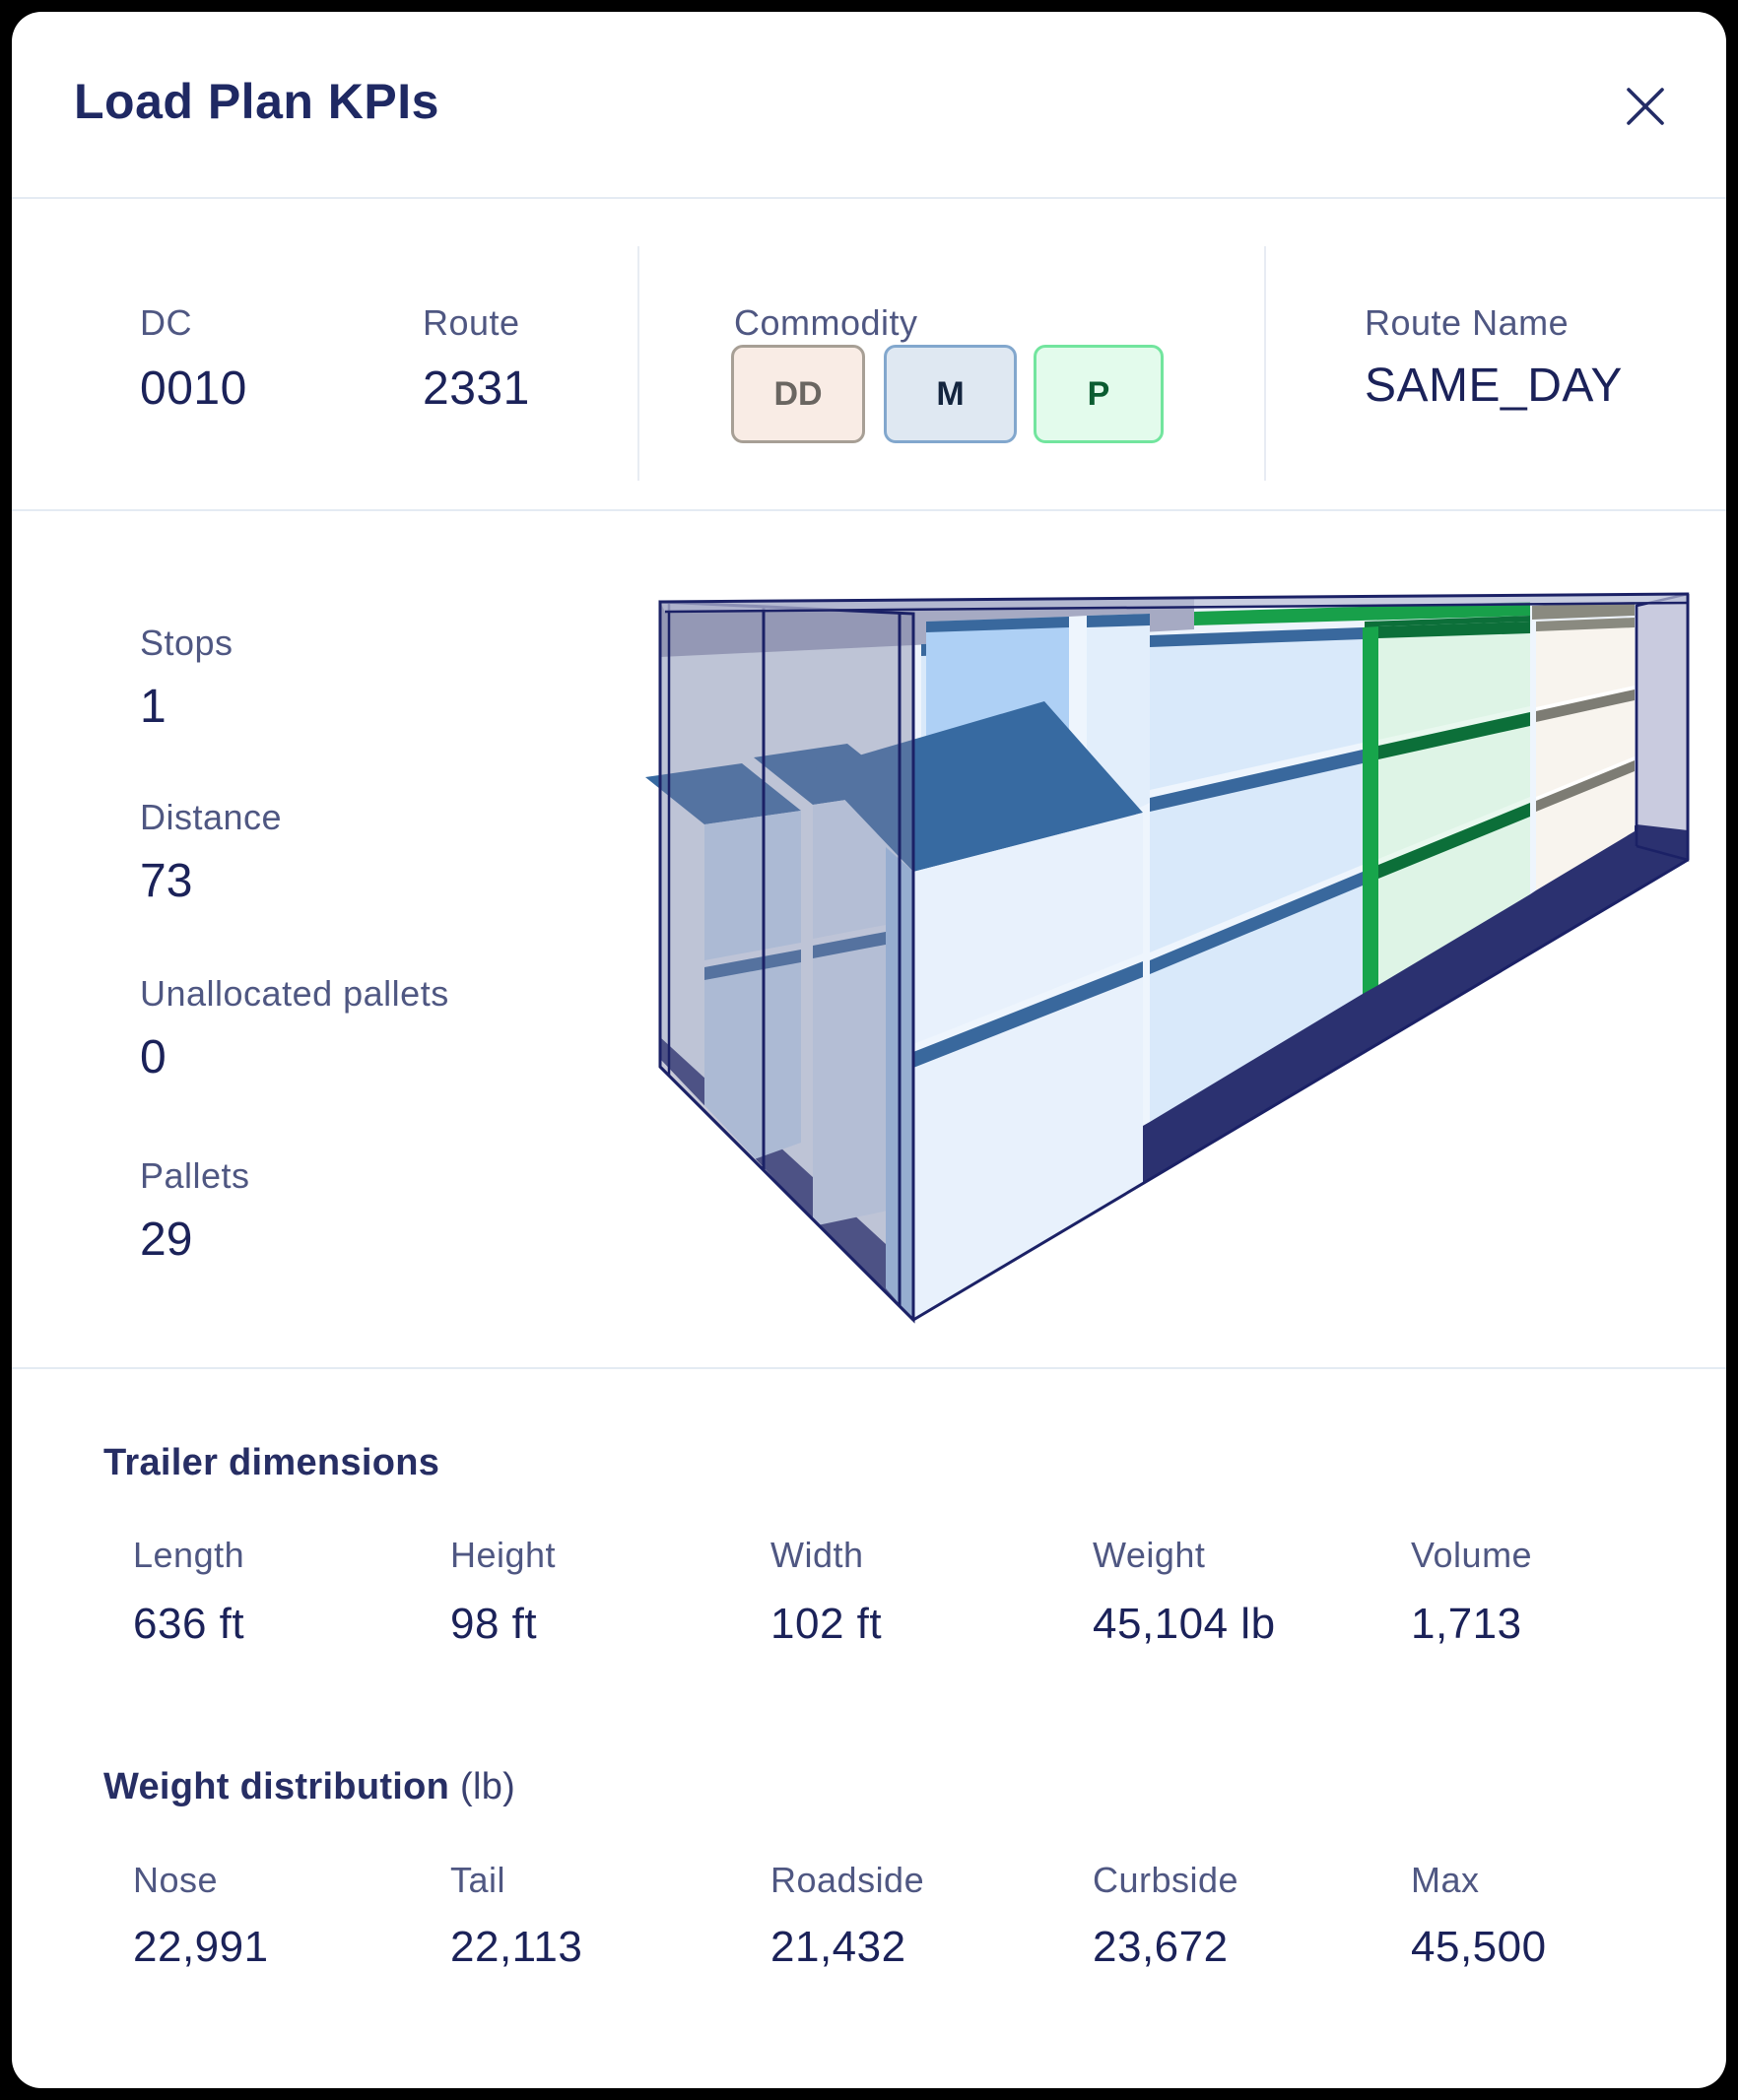 The width and height of the screenshot is (1738, 2100). What do you see at coordinates (471, 322) in the screenshot?
I see `route-label: Route` at bounding box center [471, 322].